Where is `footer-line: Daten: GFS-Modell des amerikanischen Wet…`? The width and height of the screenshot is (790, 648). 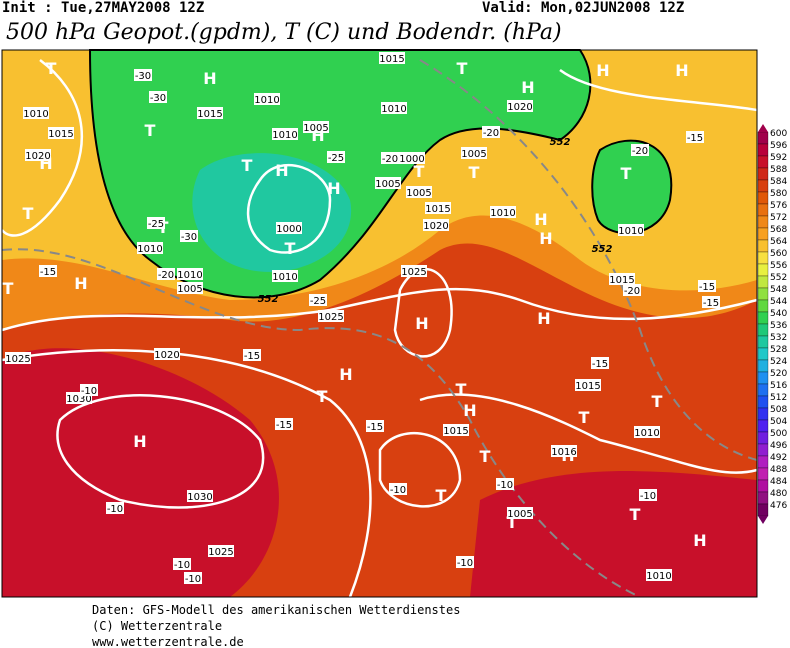
footer-line: Daten: GFS-Modell des amerikanischen Wet… is located at coordinates (276, 610).